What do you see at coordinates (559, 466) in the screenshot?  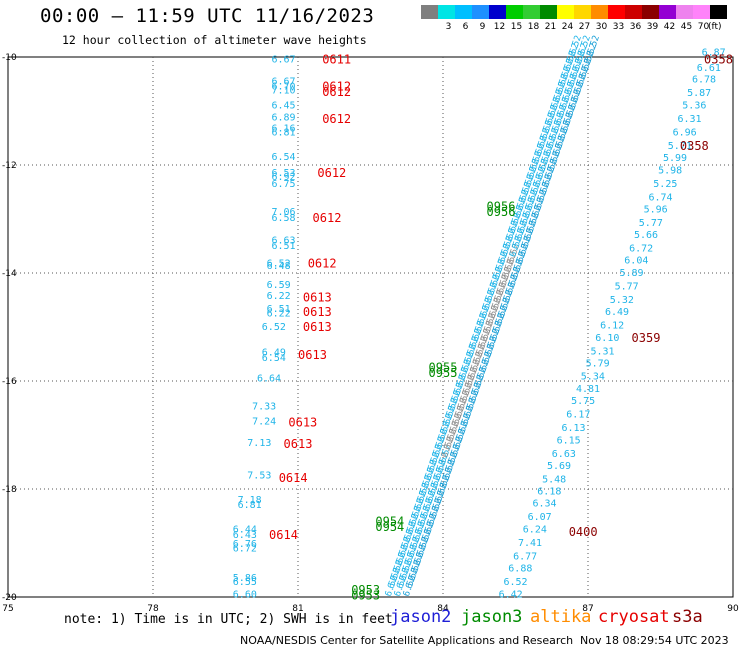 I see `swh-value: 5.69` at bounding box center [559, 466].